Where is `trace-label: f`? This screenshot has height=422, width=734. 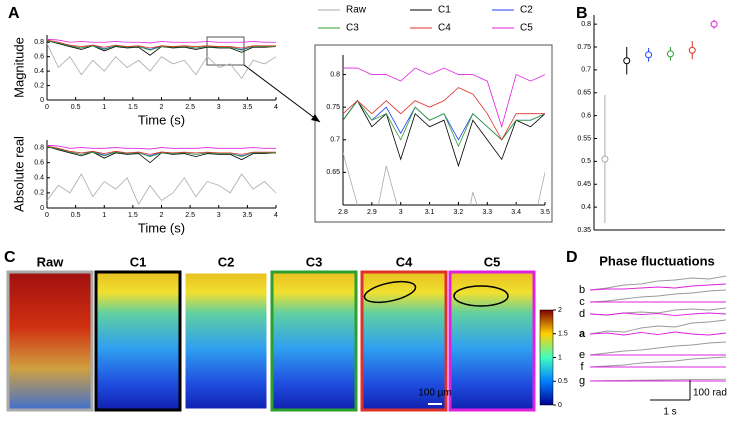 trace-label: f is located at coordinates (582, 367).